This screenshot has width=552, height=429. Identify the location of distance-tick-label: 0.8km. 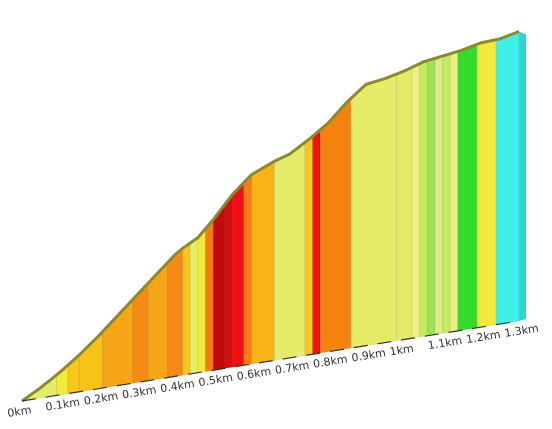
(330, 361).